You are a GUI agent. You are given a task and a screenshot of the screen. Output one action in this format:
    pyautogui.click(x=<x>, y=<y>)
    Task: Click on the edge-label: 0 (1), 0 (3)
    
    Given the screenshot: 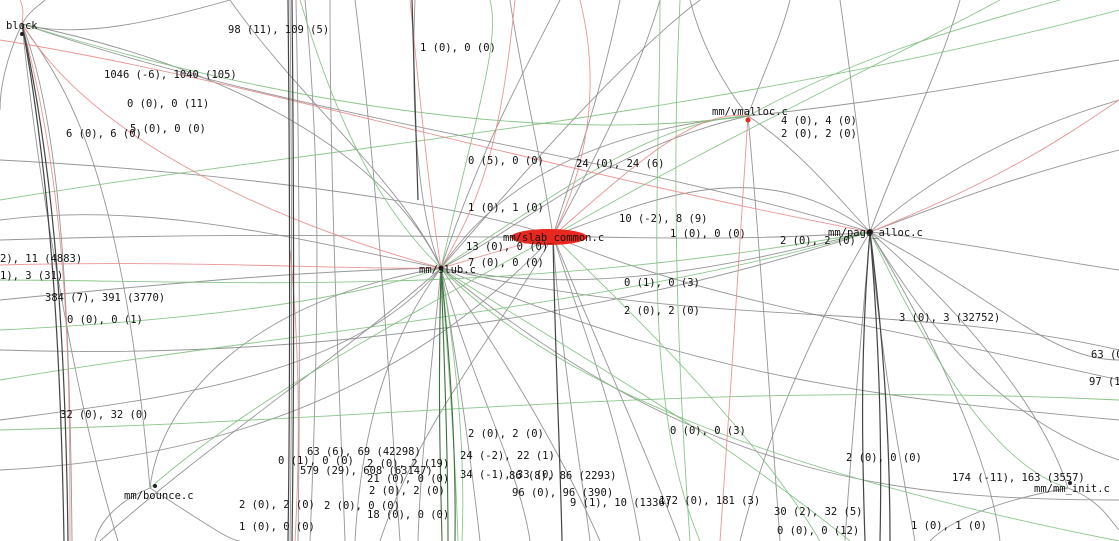 What is the action you would take?
    pyautogui.click(x=662, y=283)
    